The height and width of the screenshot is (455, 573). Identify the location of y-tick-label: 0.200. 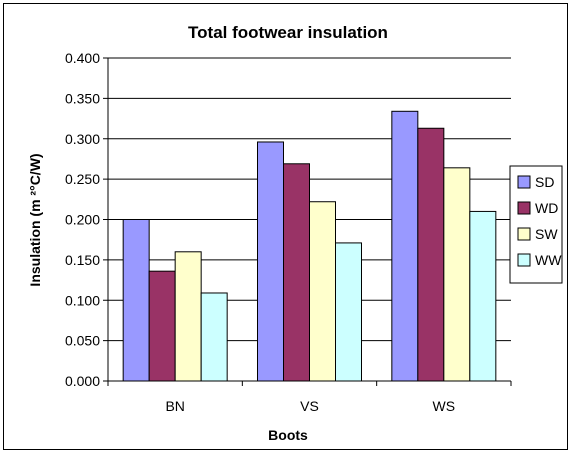
(82, 220).